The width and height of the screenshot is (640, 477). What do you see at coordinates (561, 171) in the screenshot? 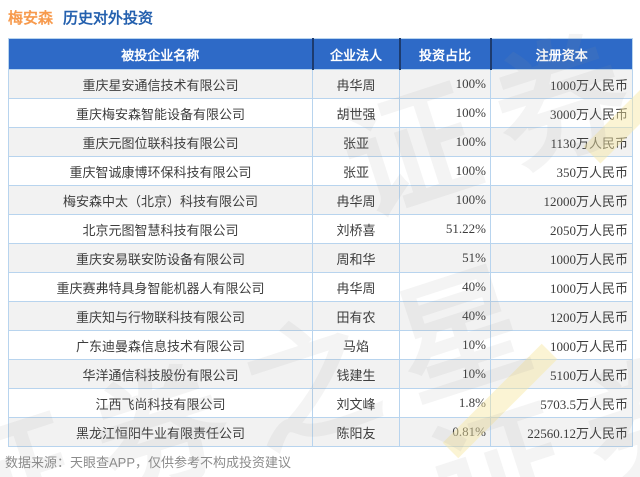
I see `registered-capital-cell: 350万人民币` at bounding box center [561, 171].